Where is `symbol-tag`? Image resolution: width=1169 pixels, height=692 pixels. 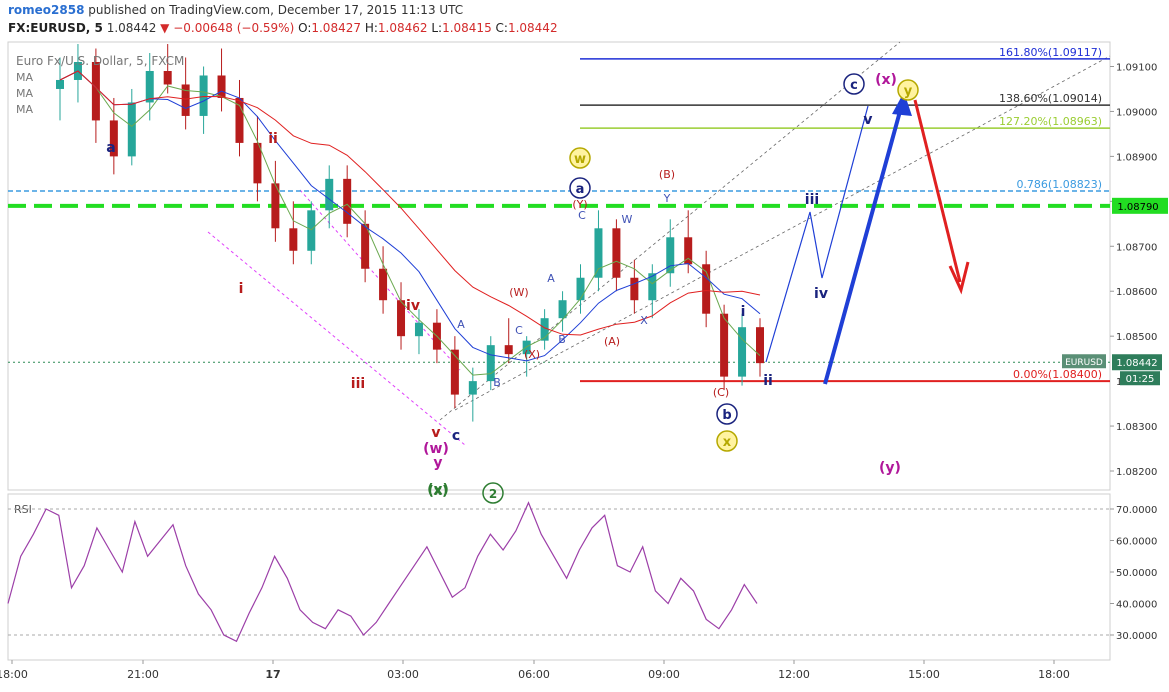 symbol-tag is located at coordinates (1084, 361).